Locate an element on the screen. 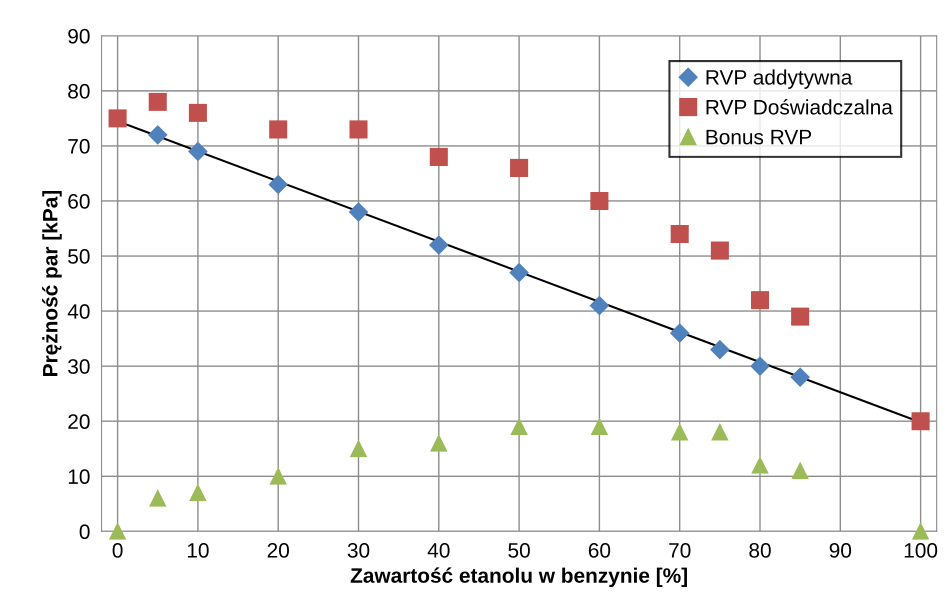  y-tick-label: 30 is located at coordinates (79, 366).